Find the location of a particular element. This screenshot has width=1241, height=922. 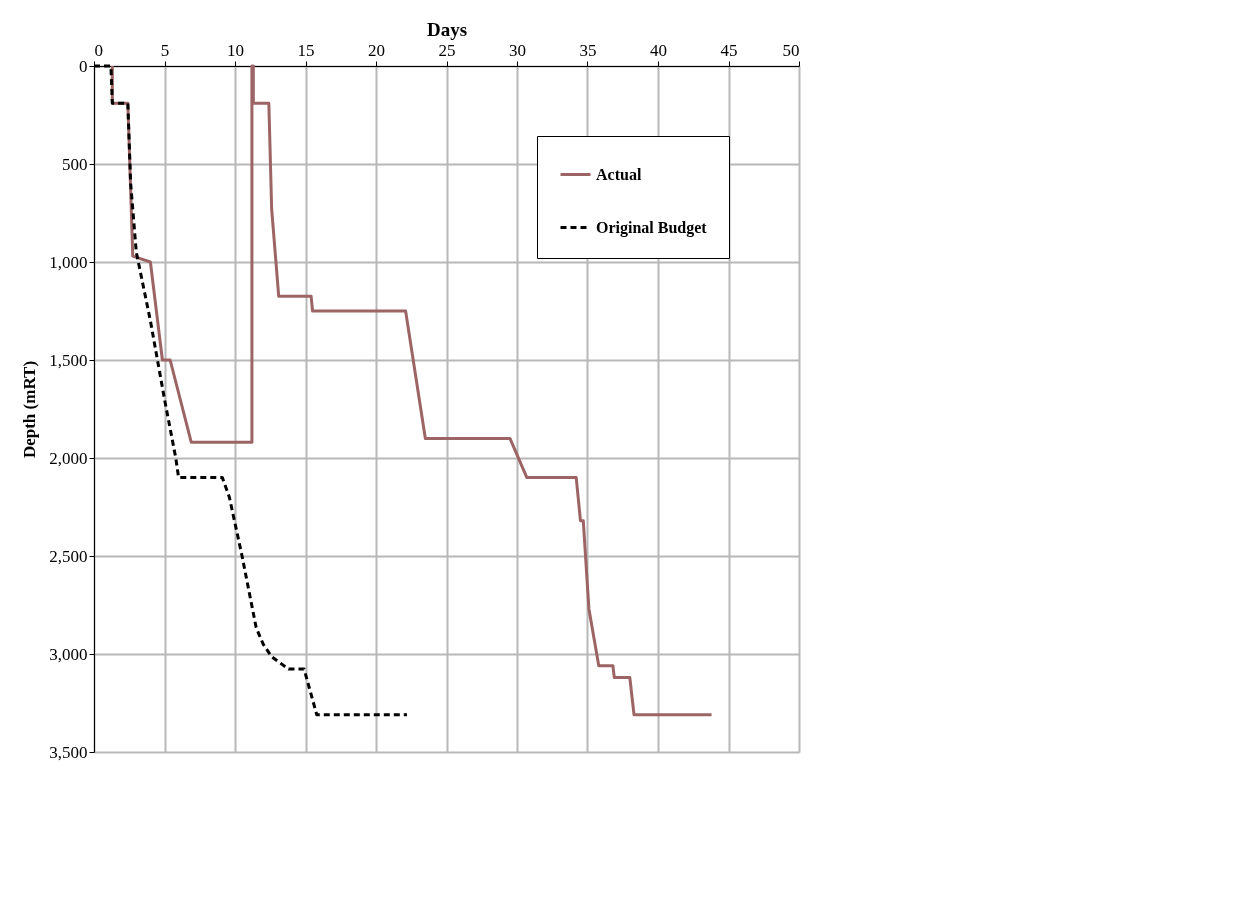

y-tick-label: 1,000 is located at coordinates (68, 262).